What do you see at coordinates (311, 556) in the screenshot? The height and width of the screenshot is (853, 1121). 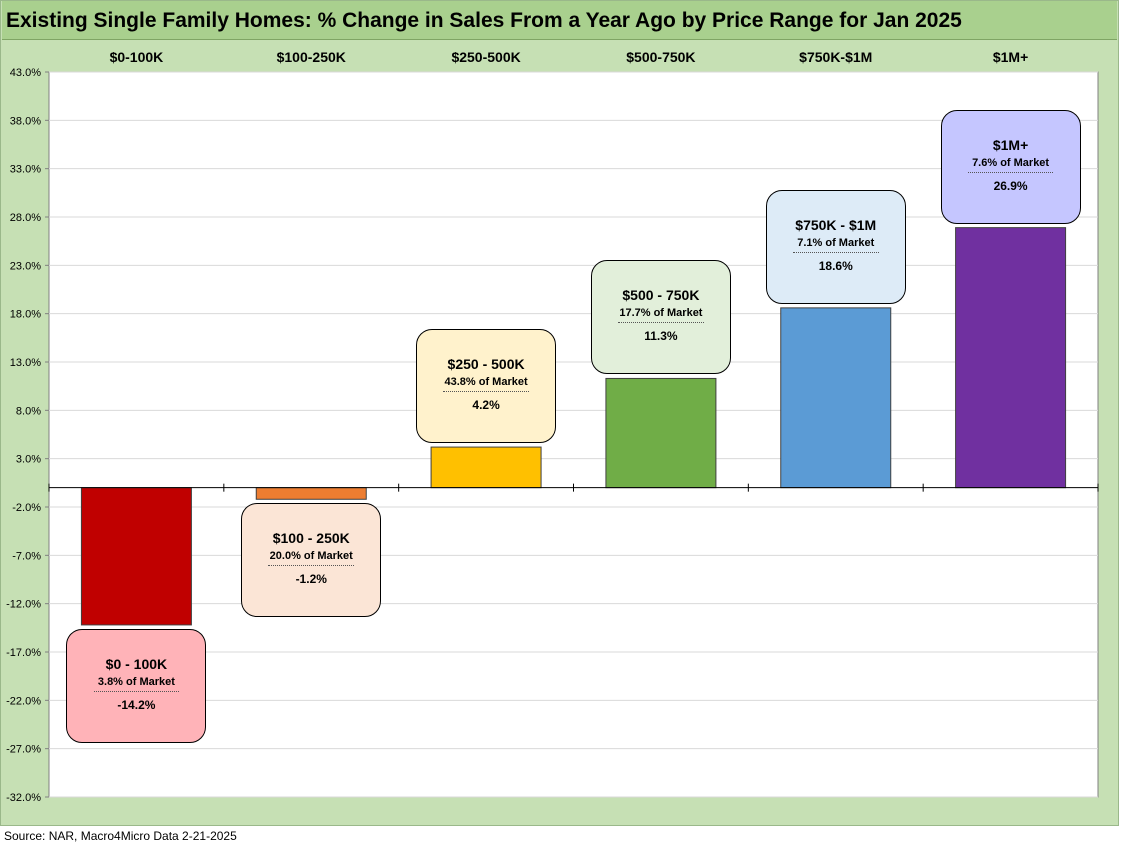 I see `data-label-share: 20.0% of Market` at bounding box center [311, 556].